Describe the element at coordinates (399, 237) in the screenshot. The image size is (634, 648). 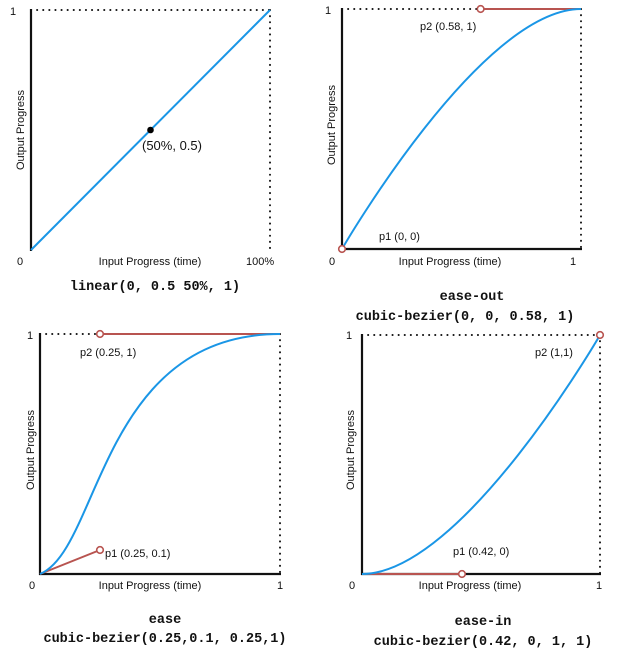
I see `p1-label: p1 (0, 0)` at that location.